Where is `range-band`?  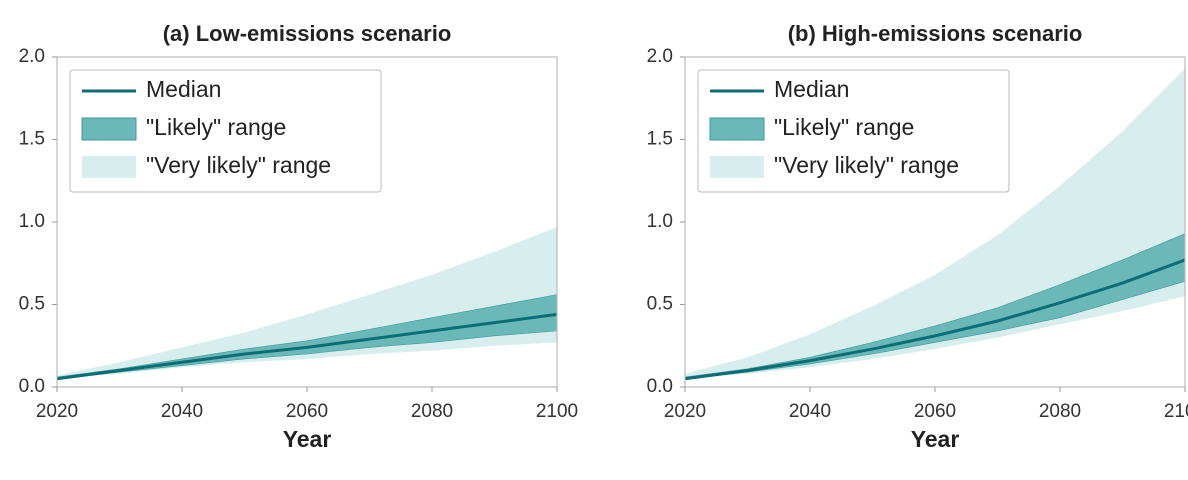
range-band is located at coordinates (307, 302).